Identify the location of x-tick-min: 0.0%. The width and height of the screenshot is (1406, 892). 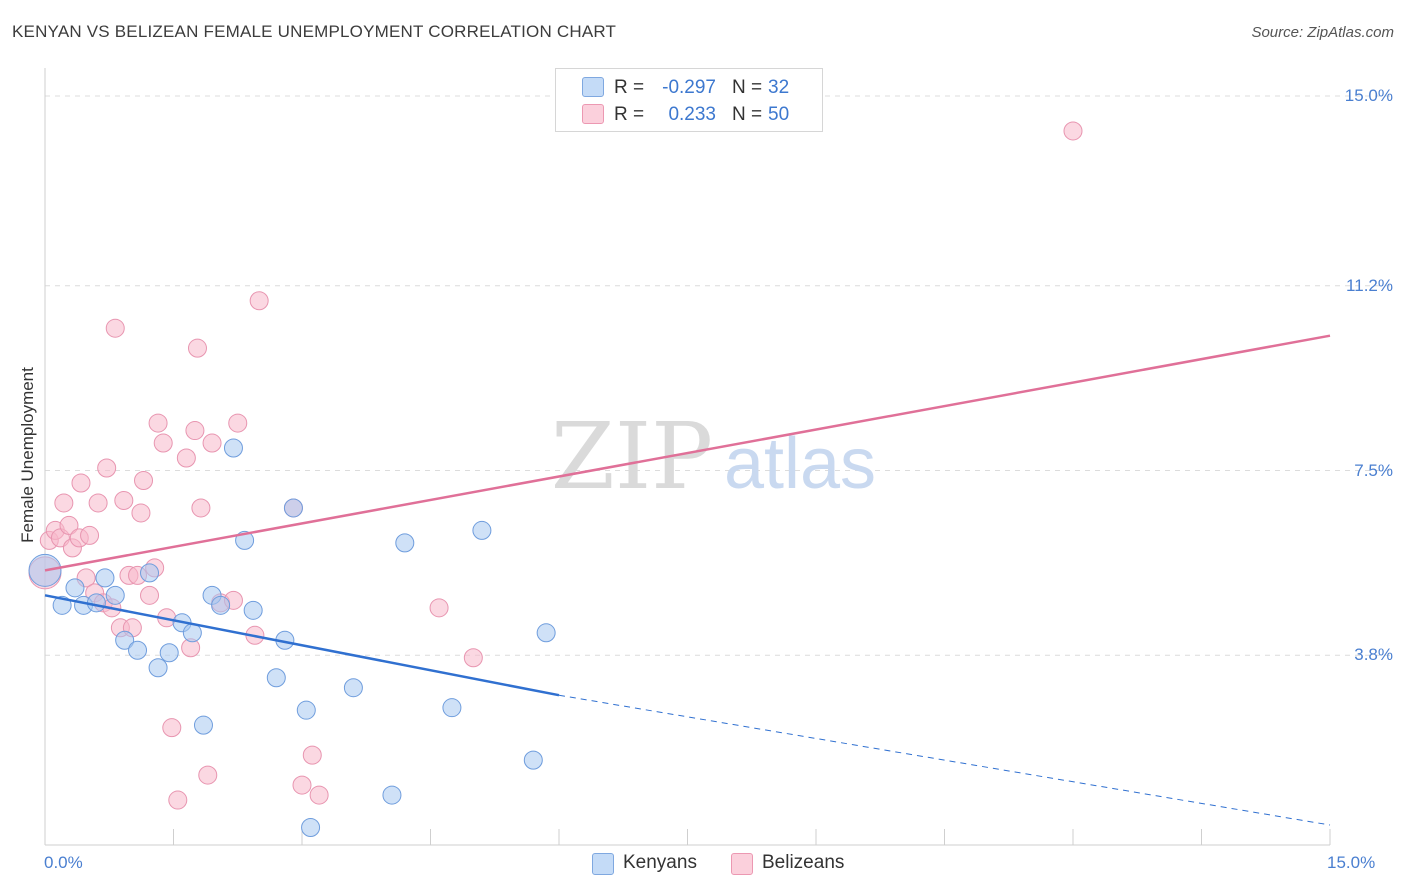
(63, 862).